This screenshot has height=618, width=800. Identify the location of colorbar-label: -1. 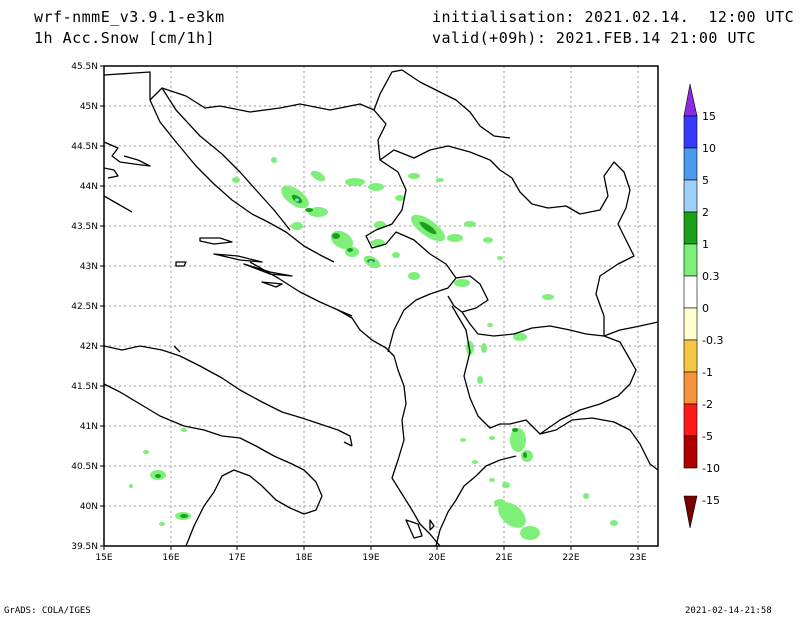
(707, 372).